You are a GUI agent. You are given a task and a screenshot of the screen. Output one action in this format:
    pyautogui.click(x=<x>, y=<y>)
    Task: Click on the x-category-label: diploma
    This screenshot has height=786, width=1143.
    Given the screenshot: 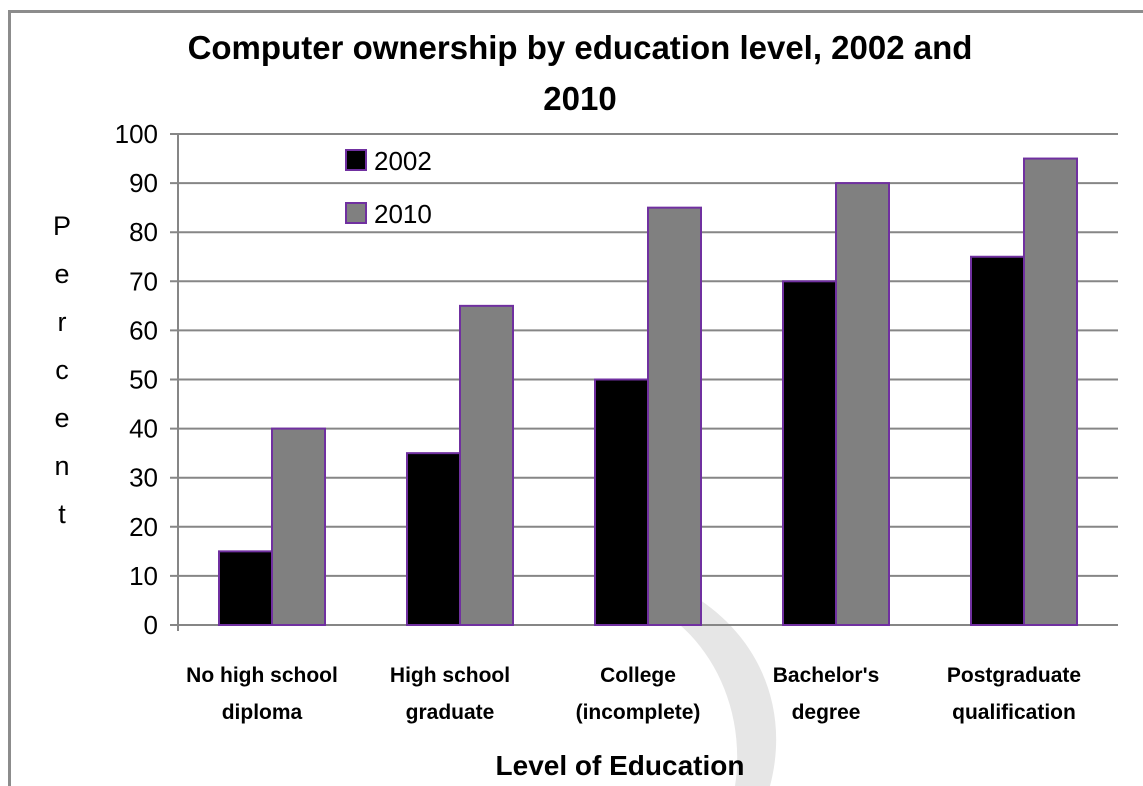 What is the action you would take?
    pyautogui.click(x=262, y=712)
    